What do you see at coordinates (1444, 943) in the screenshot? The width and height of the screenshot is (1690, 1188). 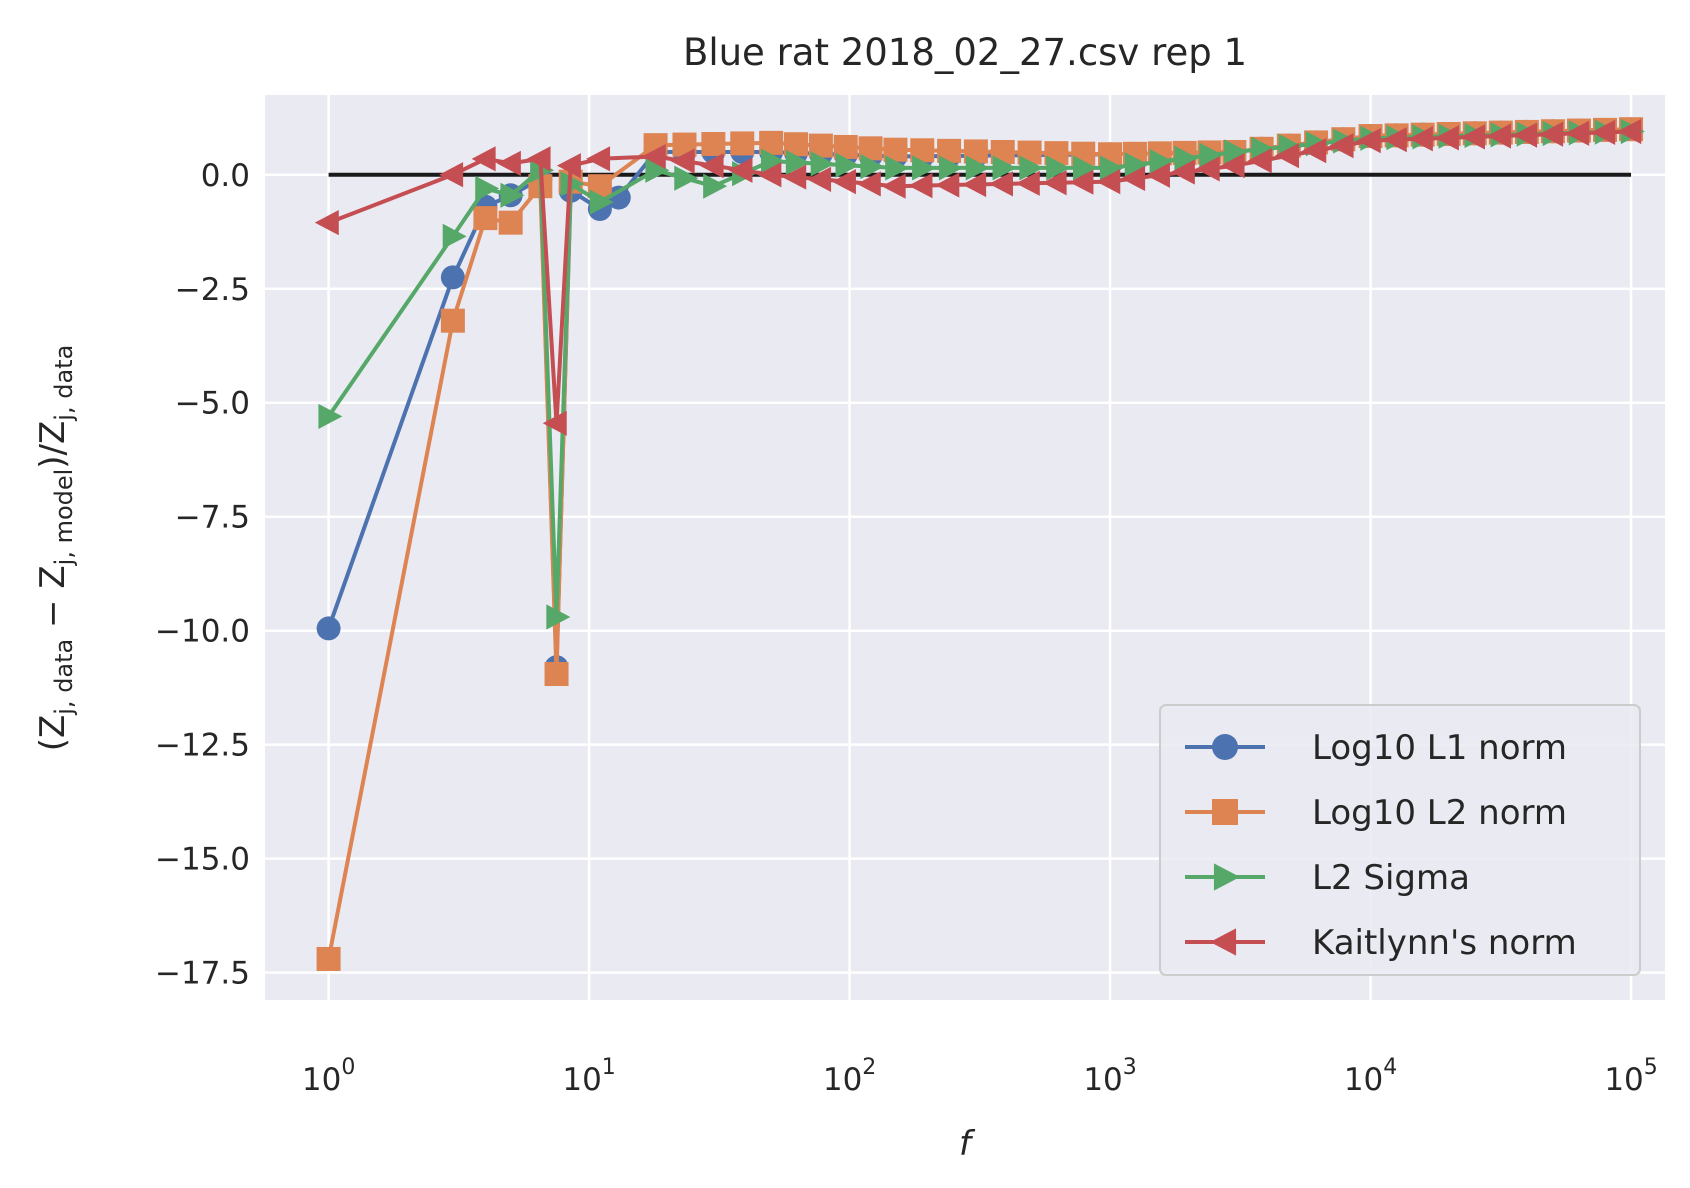 I see `legend-label: Kaitlynn's norm` at bounding box center [1444, 943].